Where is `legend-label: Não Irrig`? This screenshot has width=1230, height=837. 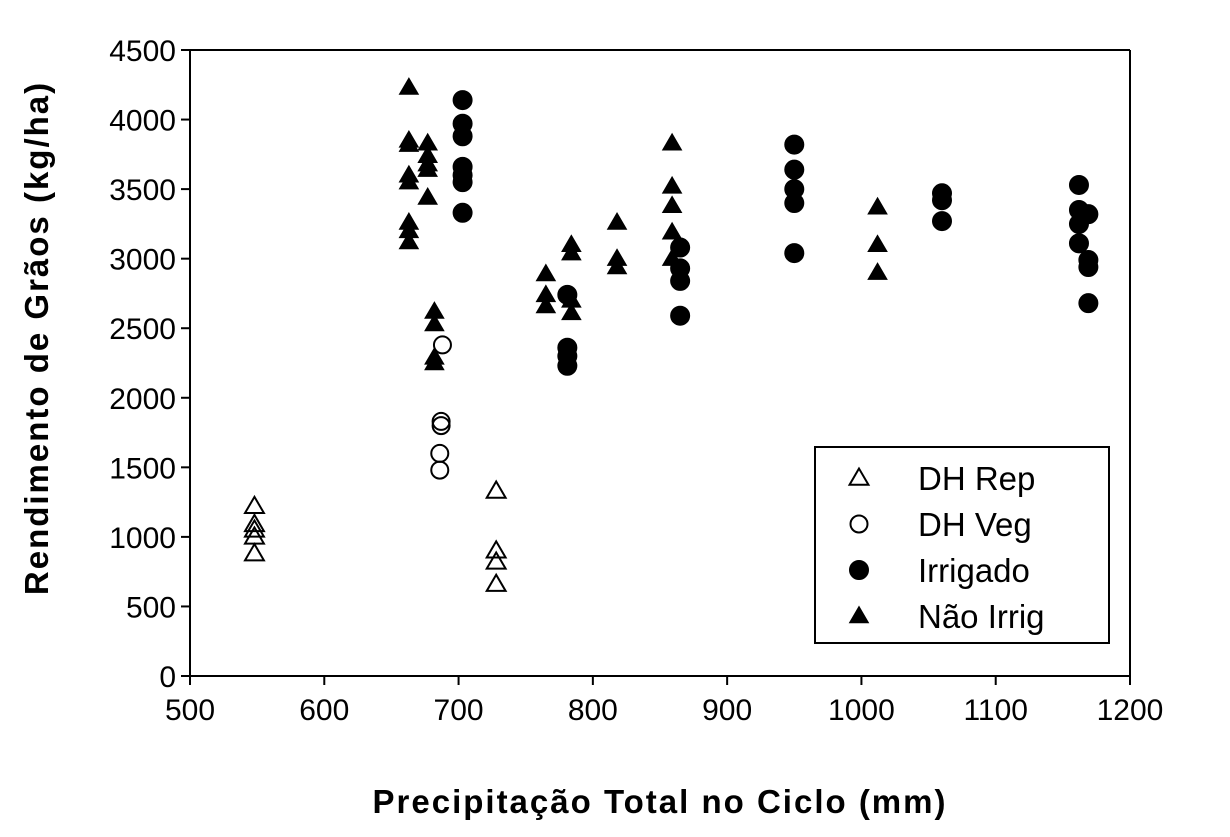
legend-label: Não Irrig is located at coordinates (981, 616).